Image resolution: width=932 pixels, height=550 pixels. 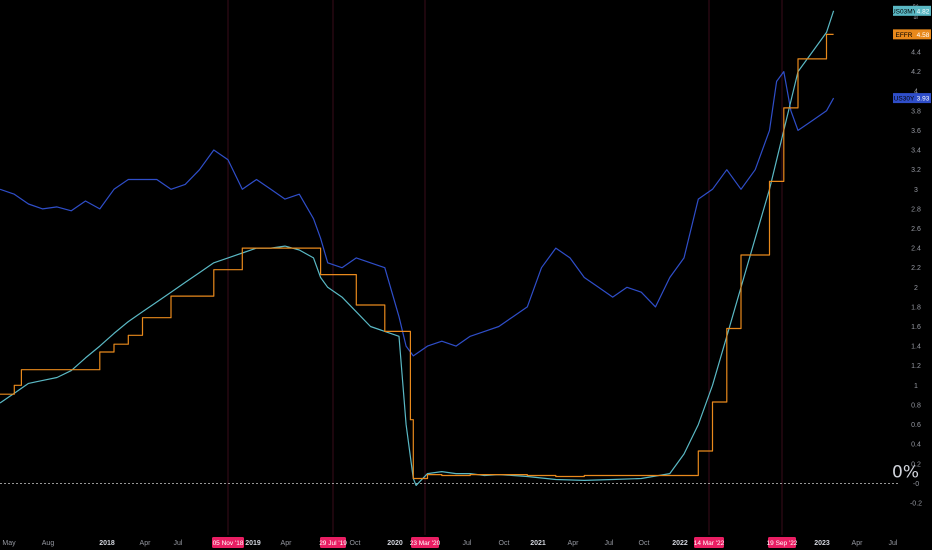 What do you see at coordinates (916, 53) in the screenshot?
I see `y-tick-label: 4.4` at bounding box center [916, 53].